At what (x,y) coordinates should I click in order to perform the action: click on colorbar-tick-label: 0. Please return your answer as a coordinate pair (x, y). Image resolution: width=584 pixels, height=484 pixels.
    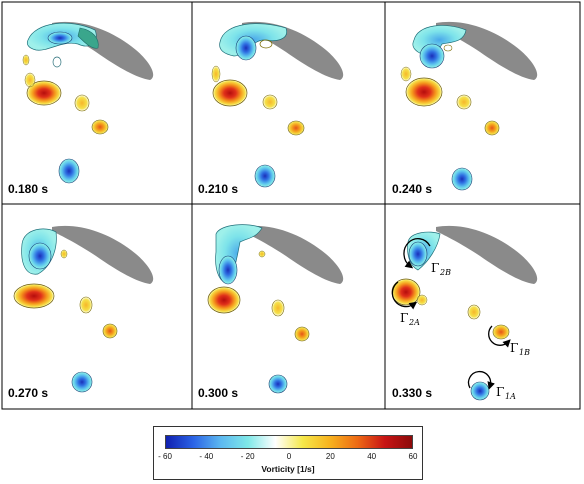
    Looking at the image, I should click on (289, 456).